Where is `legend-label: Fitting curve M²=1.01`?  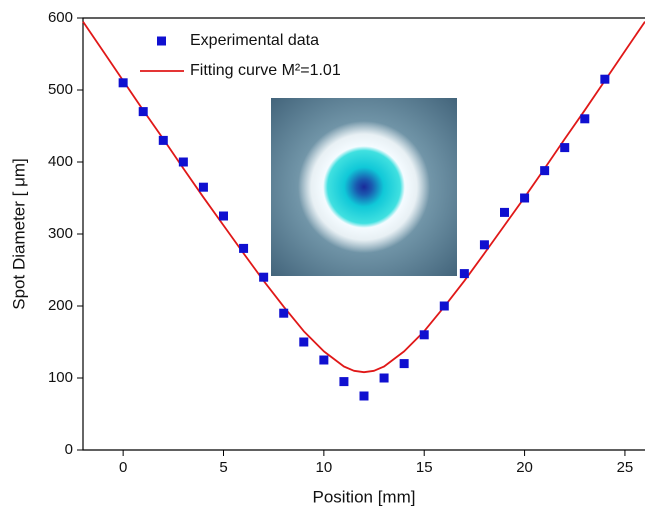
legend-label: Fitting curve M²=1.01 is located at coordinates (265, 70).